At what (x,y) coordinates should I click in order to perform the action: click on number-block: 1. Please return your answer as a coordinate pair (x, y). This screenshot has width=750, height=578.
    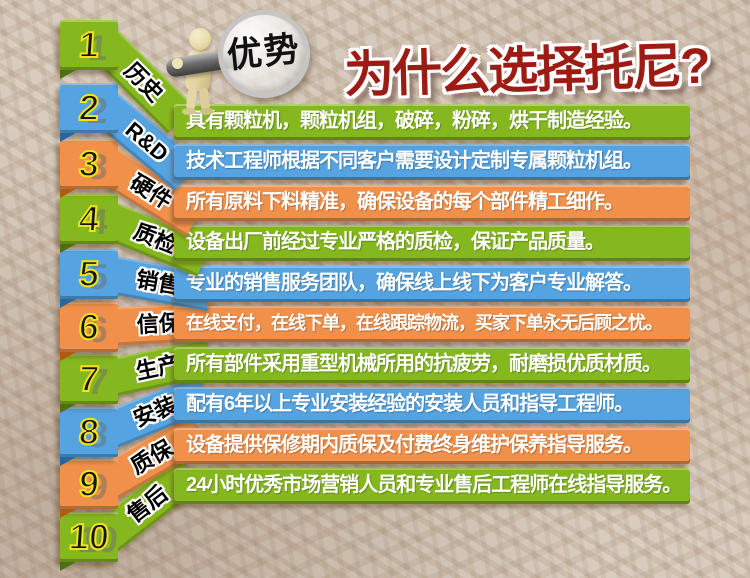
    Looking at the image, I should click on (89, 49).